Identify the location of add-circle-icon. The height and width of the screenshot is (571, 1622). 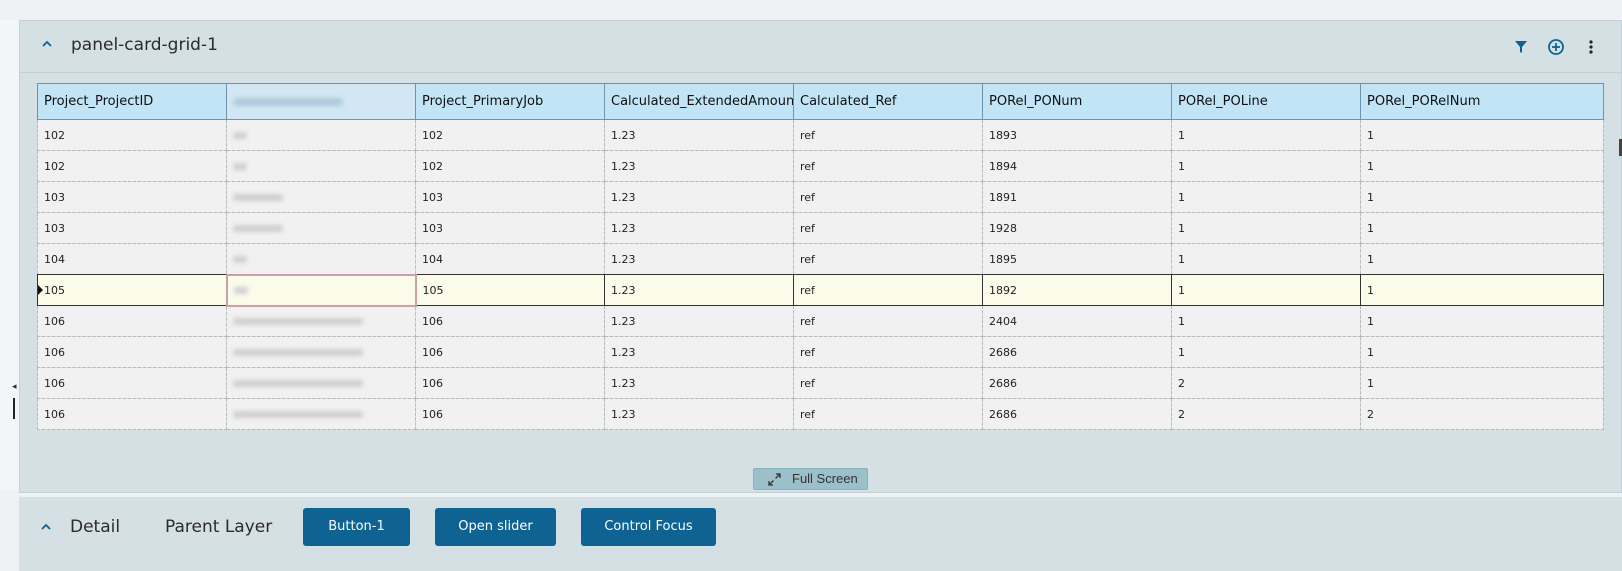
(1556, 47).